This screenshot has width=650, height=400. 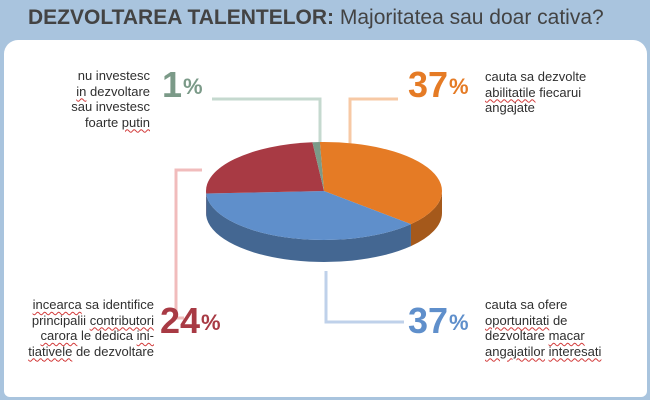 What do you see at coordinates (510, 92) in the screenshot?
I see `desc-word: abilitatile` at bounding box center [510, 92].